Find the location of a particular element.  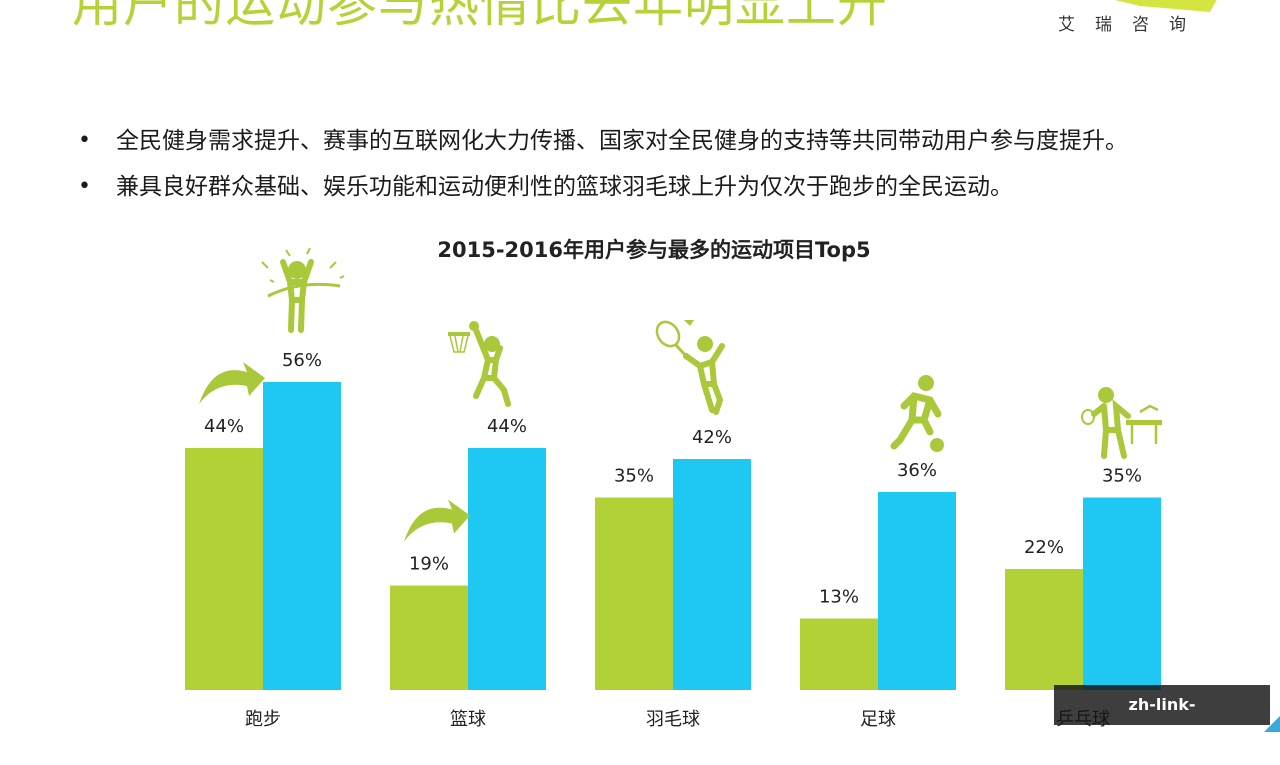

soccer-player-icon is located at coordinates (917, 413).